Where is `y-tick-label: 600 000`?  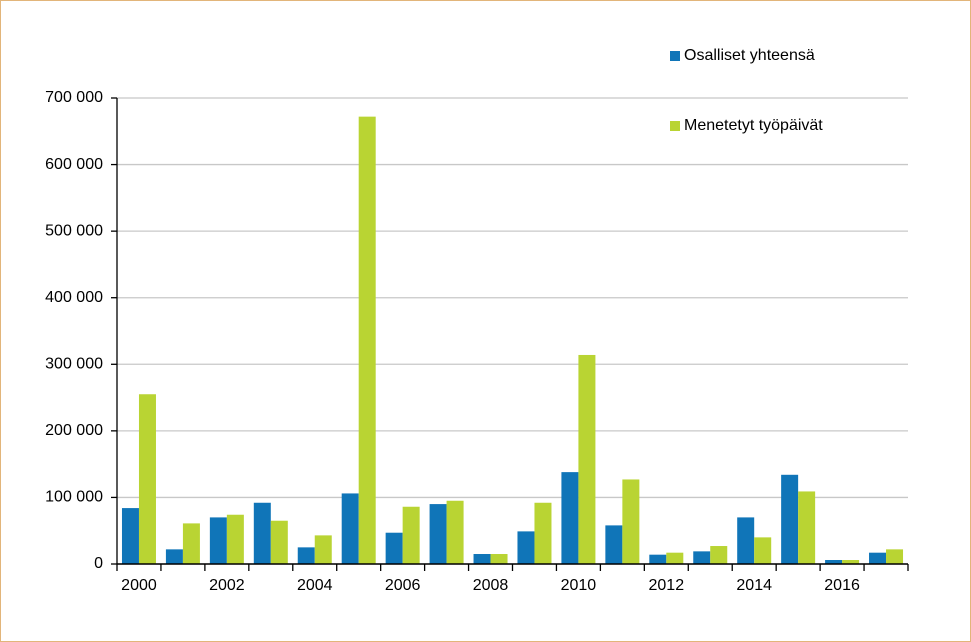 y-tick-label: 600 000 is located at coordinates (74, 164).